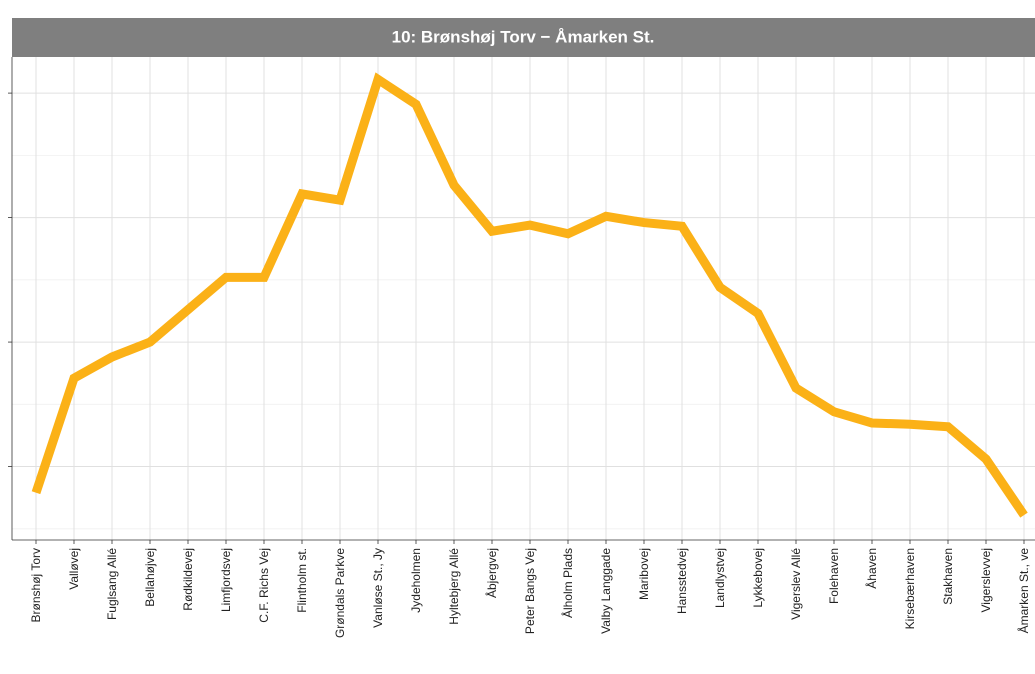 Image resolution: width=1035 pixels, height=674 pixels. Describe the element at coordinates (1023, 591) in the screenshot. I see `x-tick-label: Åmarken St., ve` at that location.